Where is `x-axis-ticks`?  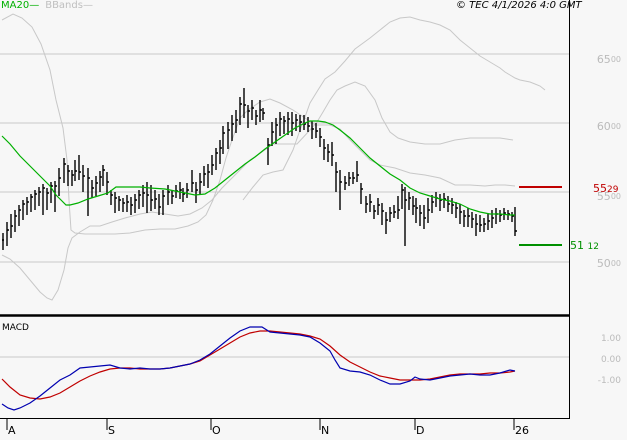 x-axis-ticks is located at coordinates (260, 424).